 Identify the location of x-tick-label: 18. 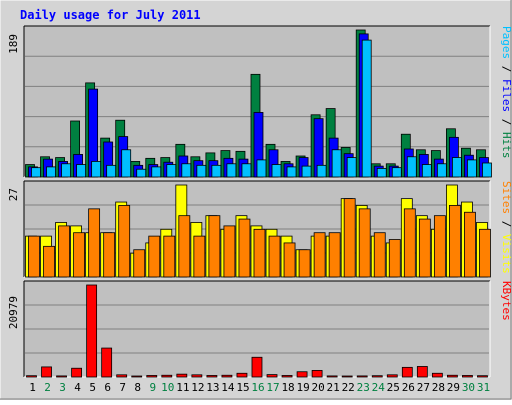
(287, 387).